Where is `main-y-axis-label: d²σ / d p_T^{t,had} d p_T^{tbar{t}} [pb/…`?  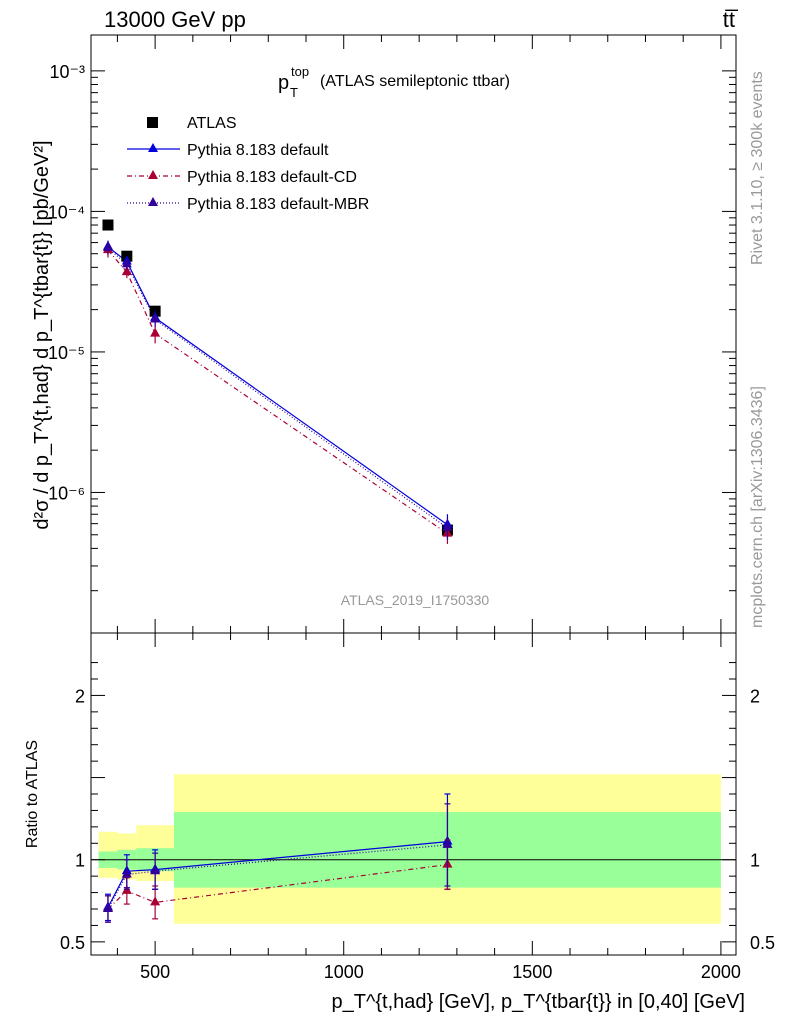
main-y-axis-label: d²σ / d p_T^{t,had} d p_T^{tbar{t}} [pb/… is located at coordinates (42, 334).